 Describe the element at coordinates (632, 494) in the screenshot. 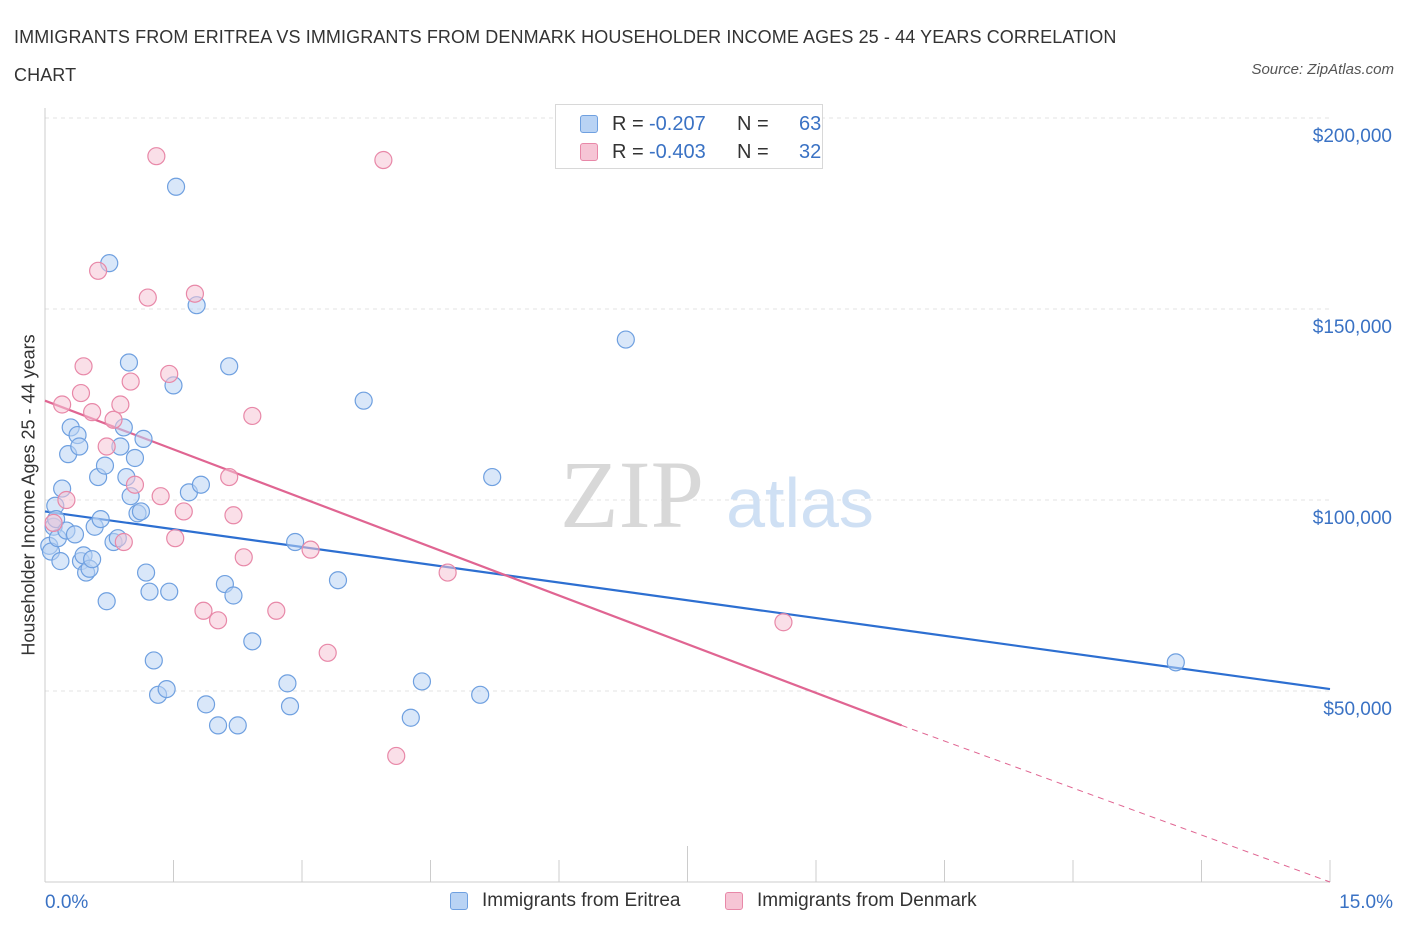

I see `watermark-zip: ZIP` at that location.